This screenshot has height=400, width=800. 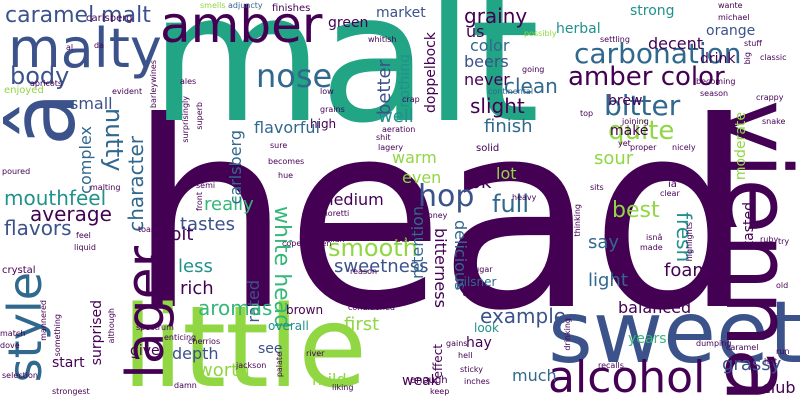 What do you see at coordinates (440, 268) in the screenshot?
I see `word-bitterness: bitterness` at bounding box center [440, 268].